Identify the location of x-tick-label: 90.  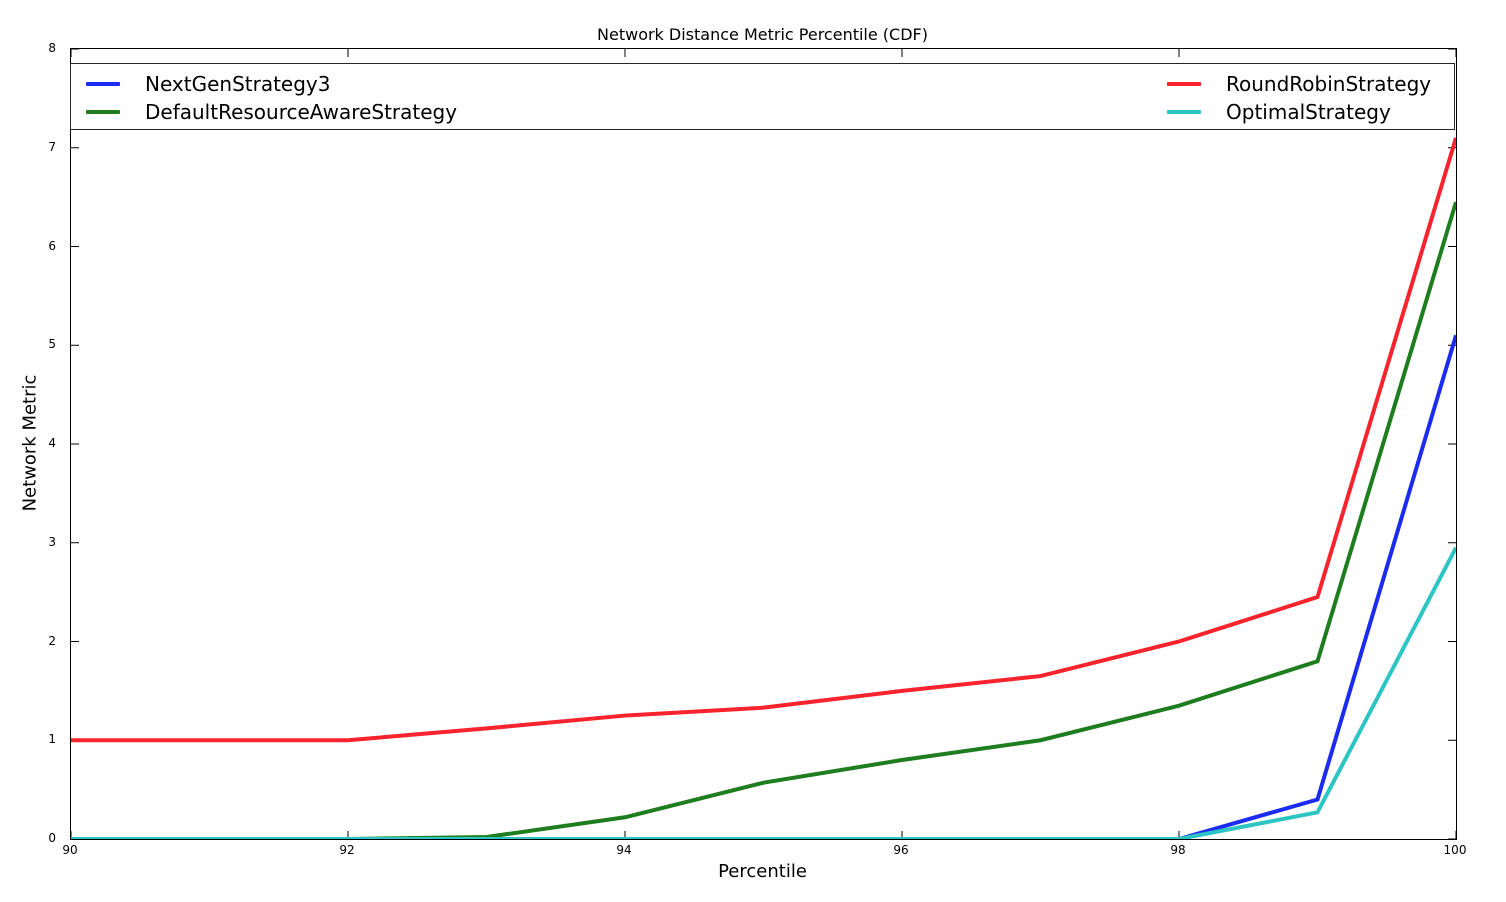
(70, 850).